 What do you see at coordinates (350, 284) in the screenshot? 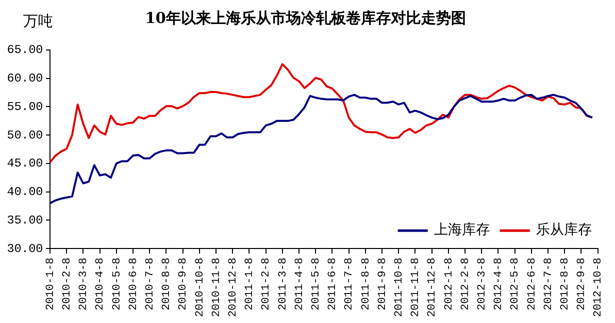
I see `x-tick-label: 2011-7-8` at bounding box center [350, 284].